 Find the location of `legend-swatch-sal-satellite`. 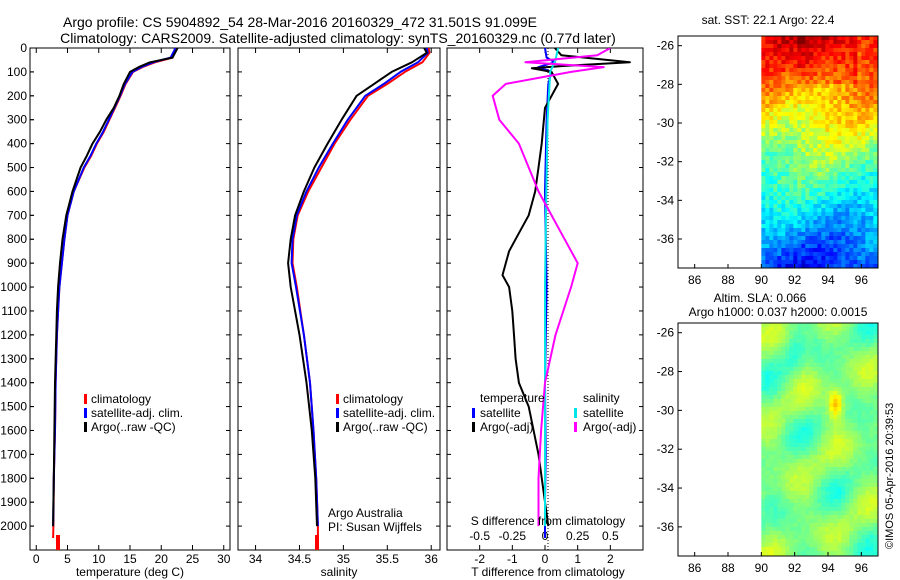

legend-swatch-sal-satellite is located at coordinates (575, 413).